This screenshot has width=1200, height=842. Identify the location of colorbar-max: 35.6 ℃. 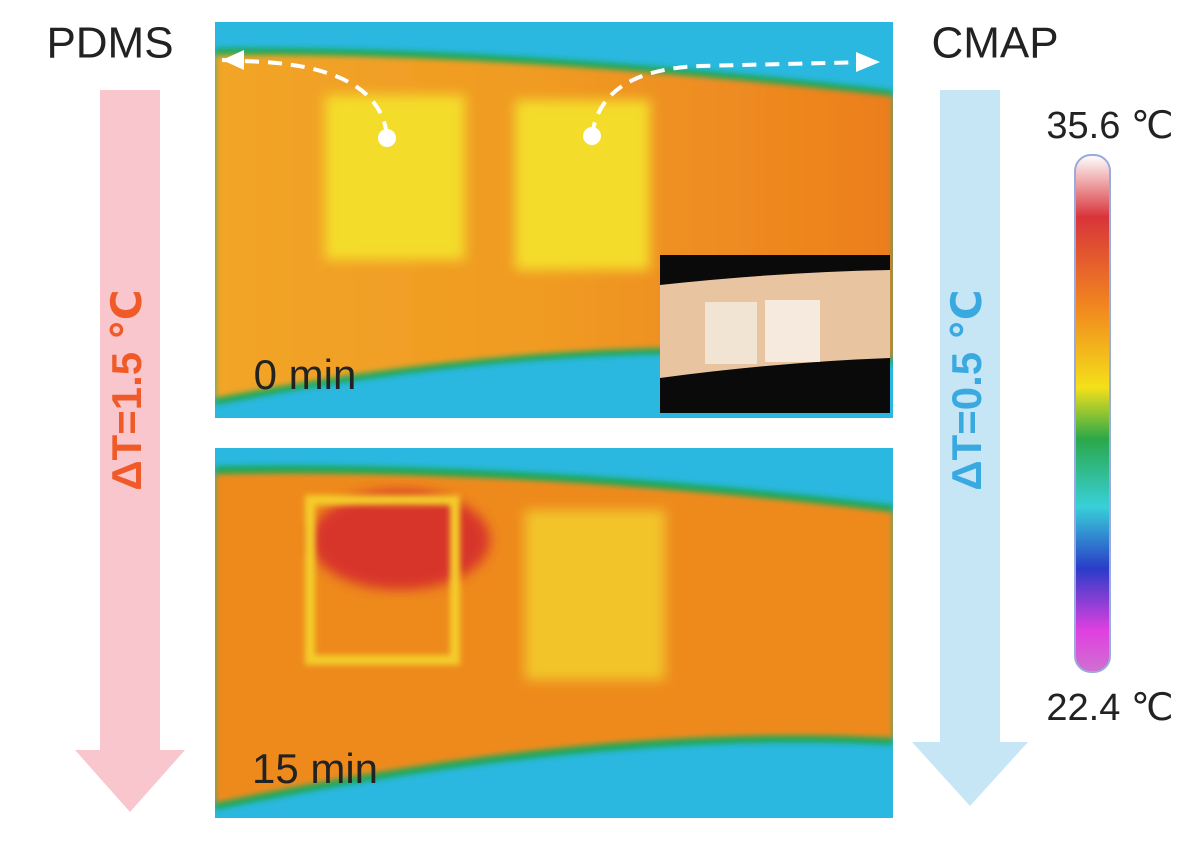
(1109, 126).